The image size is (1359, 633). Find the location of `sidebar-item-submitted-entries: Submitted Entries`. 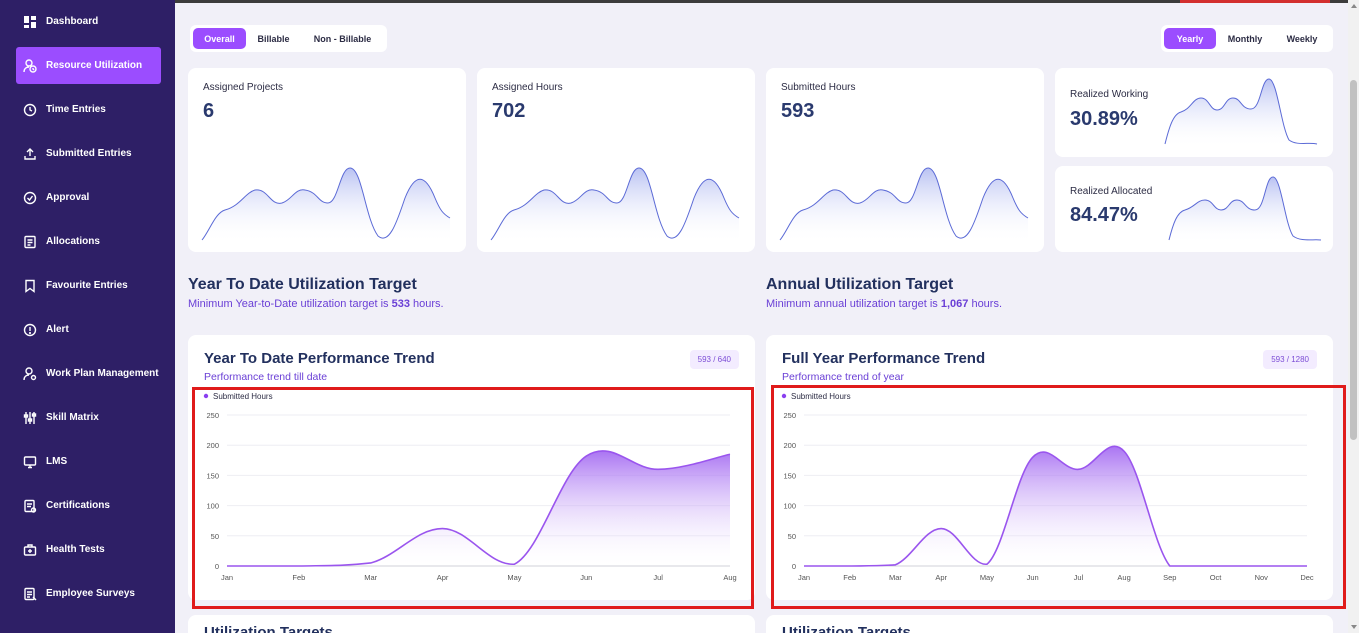

sidebar-item-submitted-entries: Submitted Entries is located at coordinates (88, 153).